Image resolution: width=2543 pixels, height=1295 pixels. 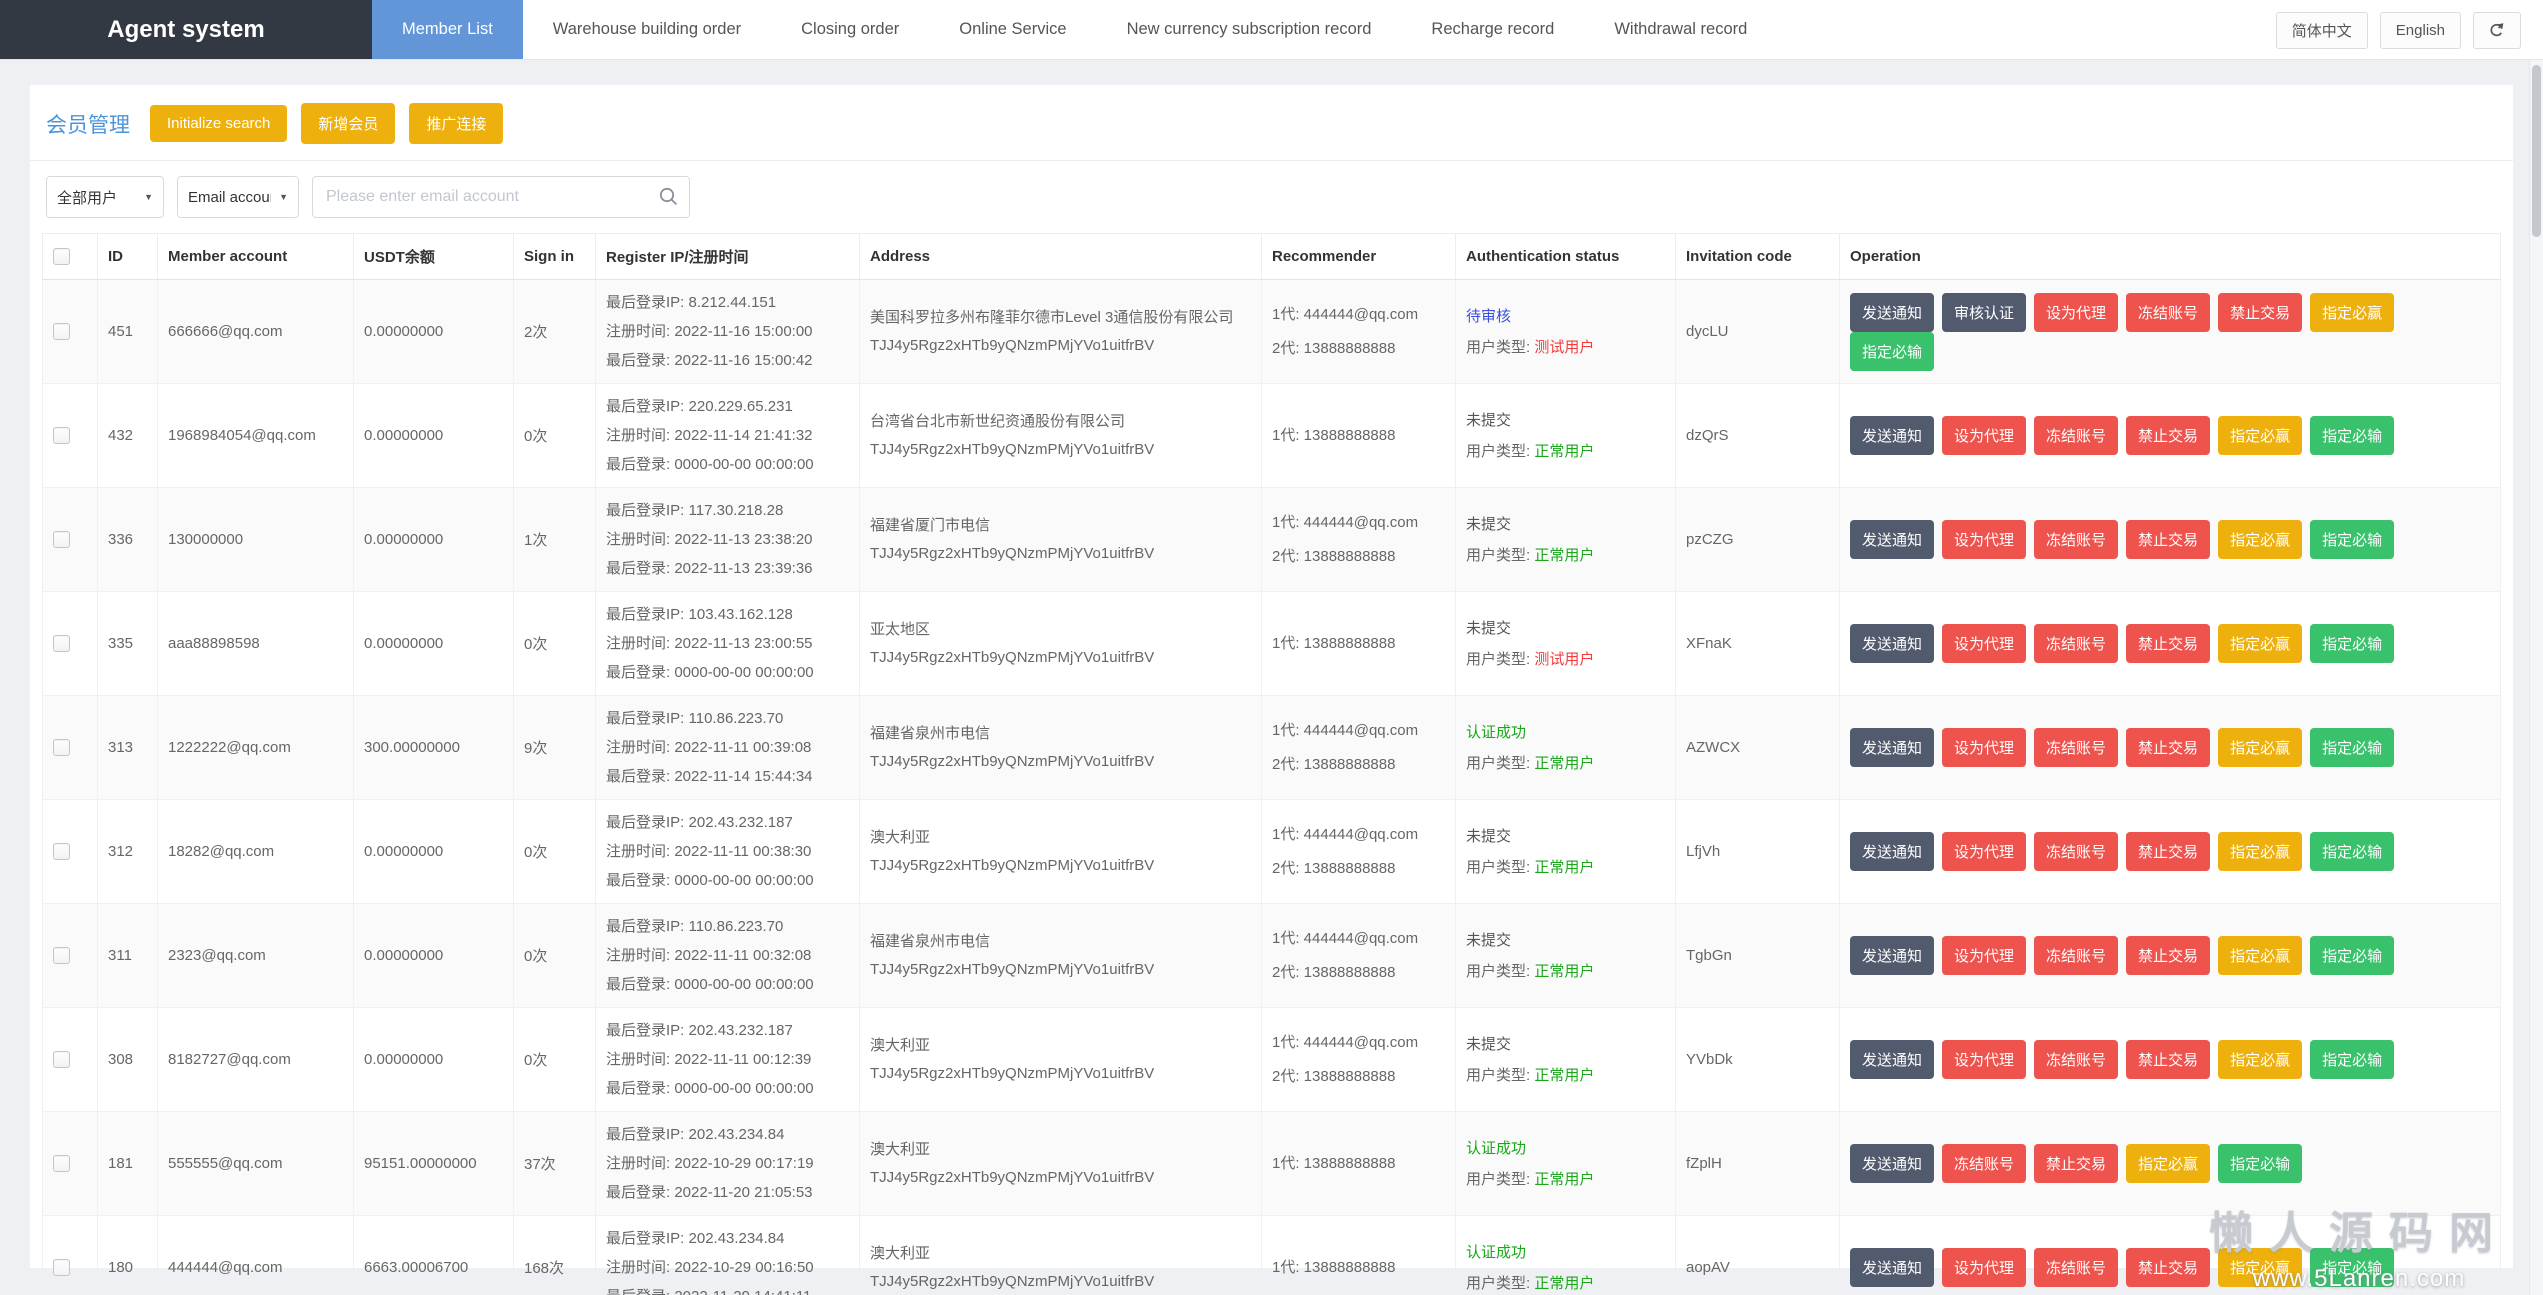 I want to click on usdt-balance: 95151.00000000, so click(x=433, y=1163).